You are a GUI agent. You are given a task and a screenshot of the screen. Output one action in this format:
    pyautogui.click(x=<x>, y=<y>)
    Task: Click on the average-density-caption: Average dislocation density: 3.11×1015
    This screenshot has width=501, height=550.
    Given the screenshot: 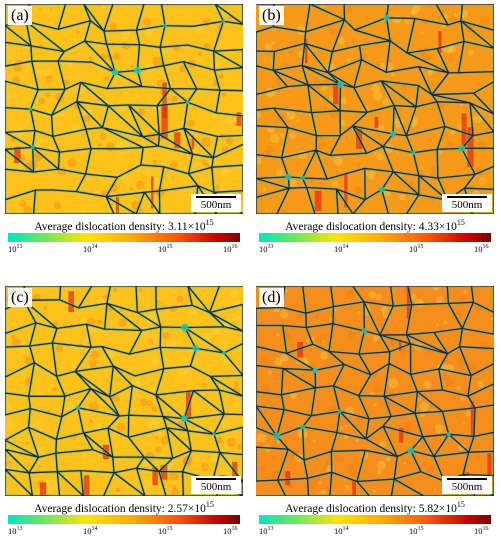 What is the action you would take?
    pyautogui.click(x=124, y=225)
    